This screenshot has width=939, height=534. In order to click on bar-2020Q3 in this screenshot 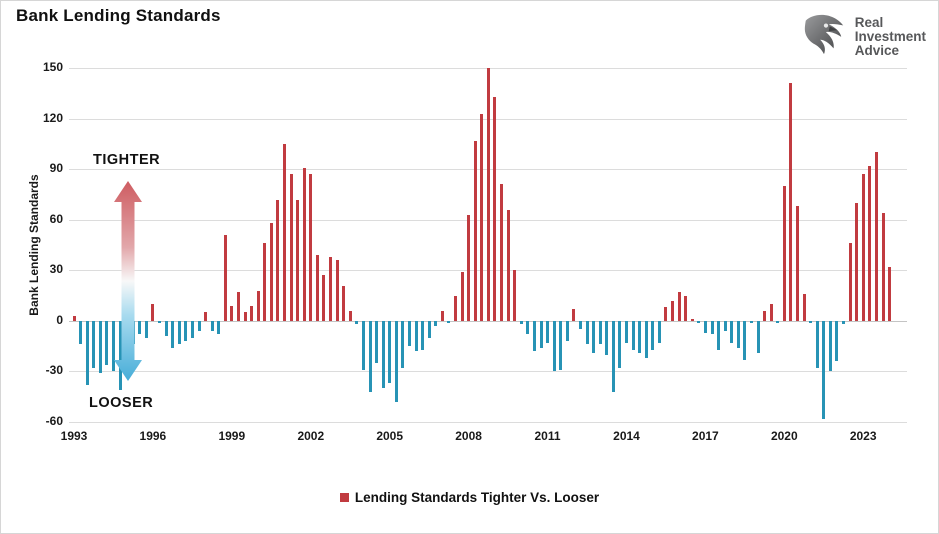, I will do `click(797, 263)`.